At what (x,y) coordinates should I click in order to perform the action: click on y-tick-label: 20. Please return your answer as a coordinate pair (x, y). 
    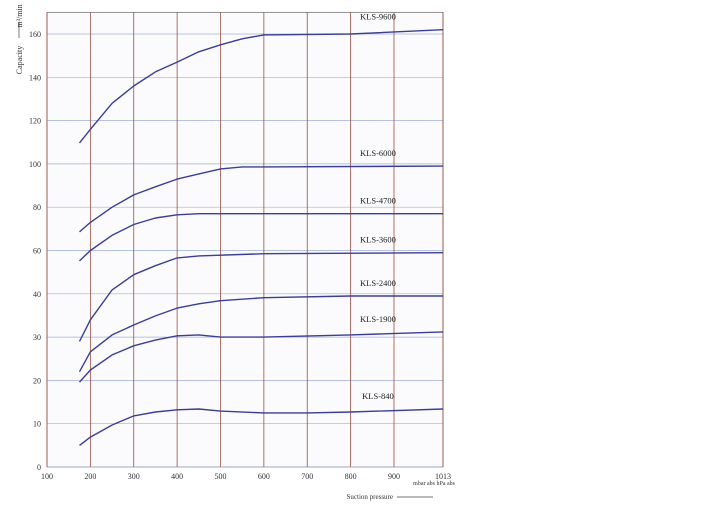
    Looking at the image, I should click on (37, 380).